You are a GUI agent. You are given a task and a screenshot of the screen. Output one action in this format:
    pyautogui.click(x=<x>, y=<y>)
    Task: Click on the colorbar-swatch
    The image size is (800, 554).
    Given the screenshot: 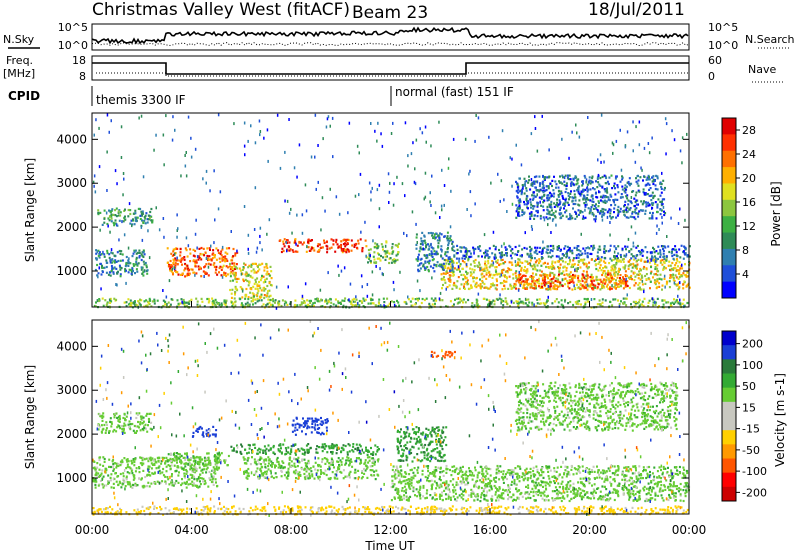 What is the action you would take?
    pyautogui.click(x=729, y=175)
    